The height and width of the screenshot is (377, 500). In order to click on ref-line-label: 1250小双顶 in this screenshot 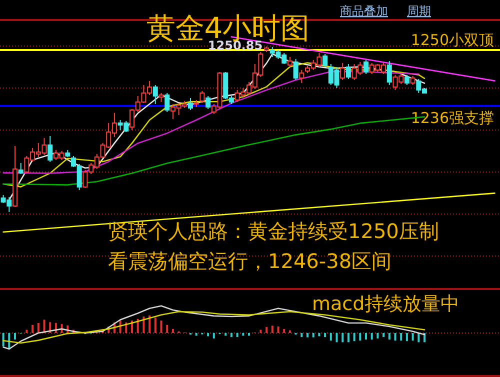, I will do `click(452, 40)`.